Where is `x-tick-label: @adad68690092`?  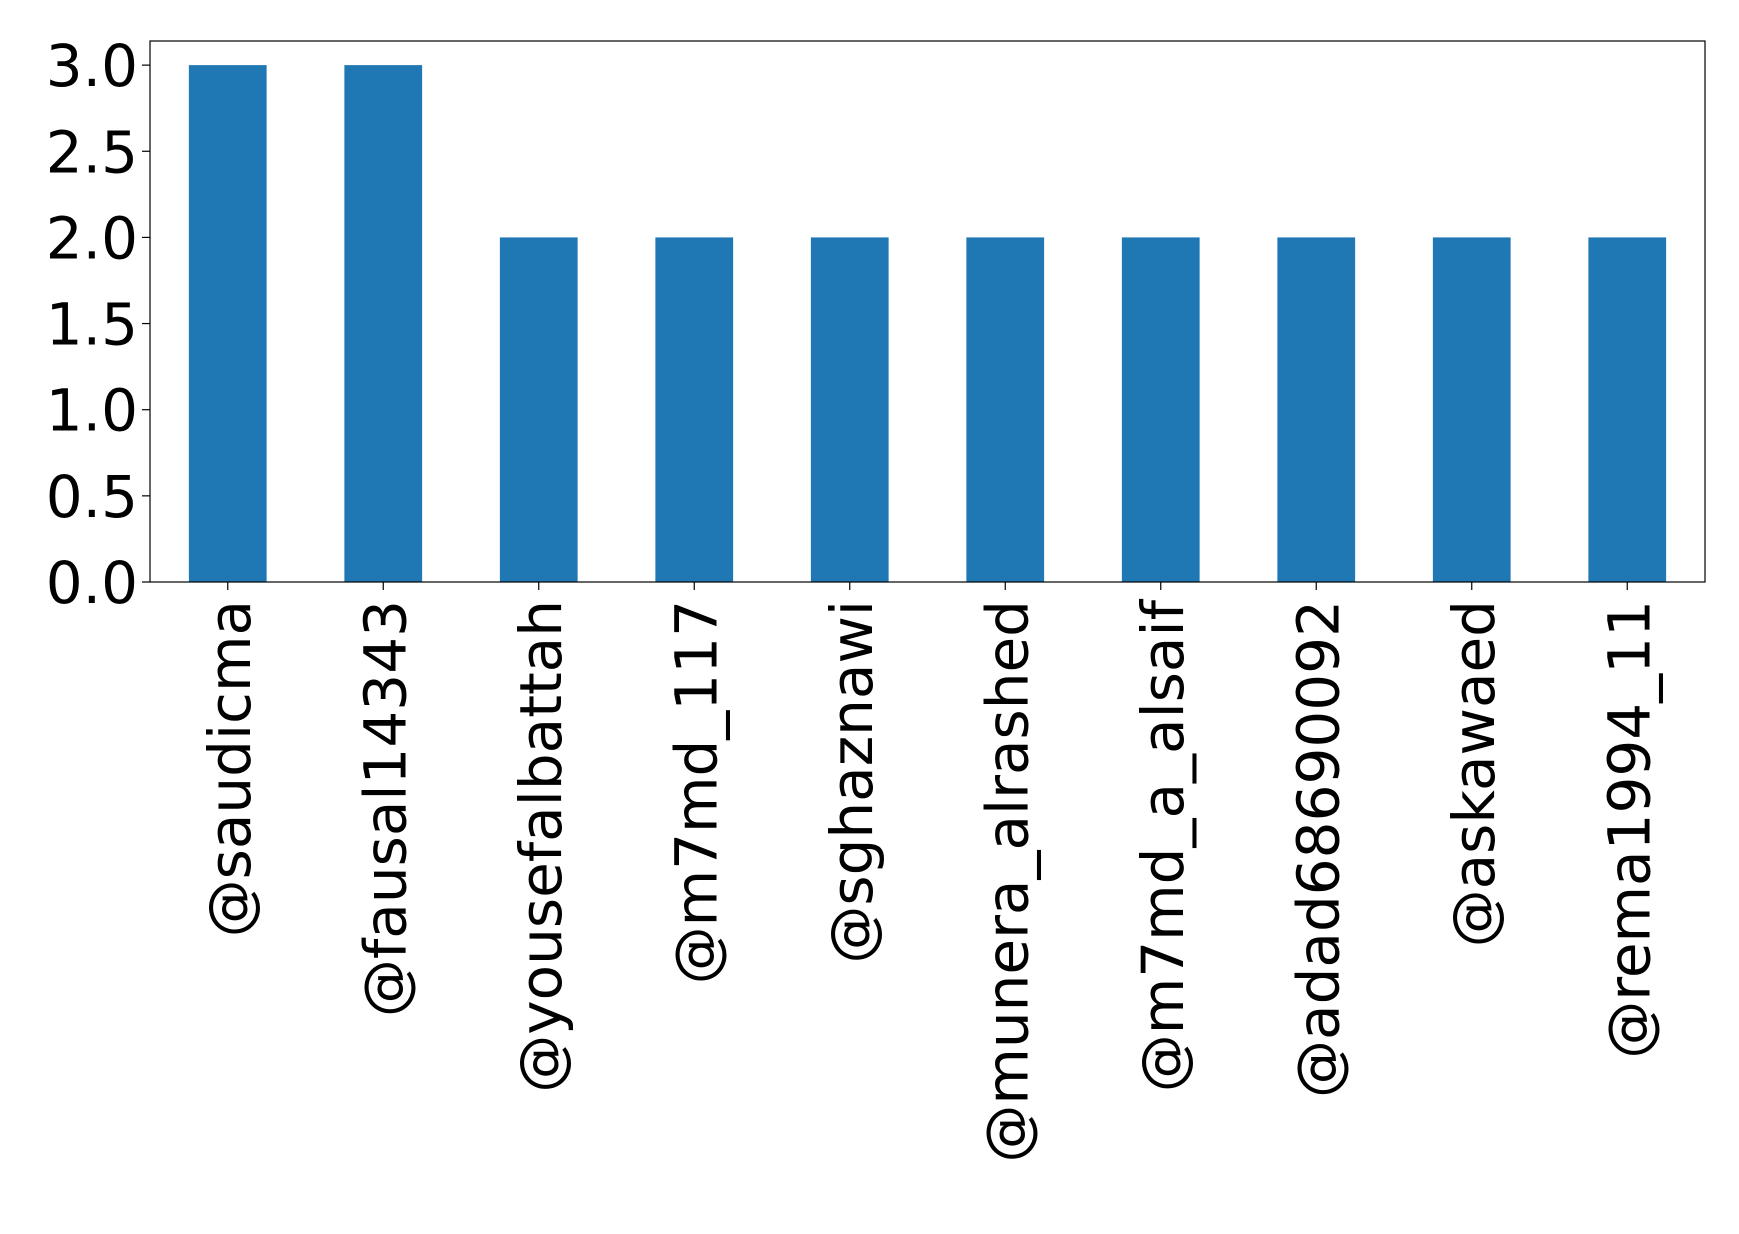 x-tick-label: @adad68690092 is located at coordinates (1318, 849).